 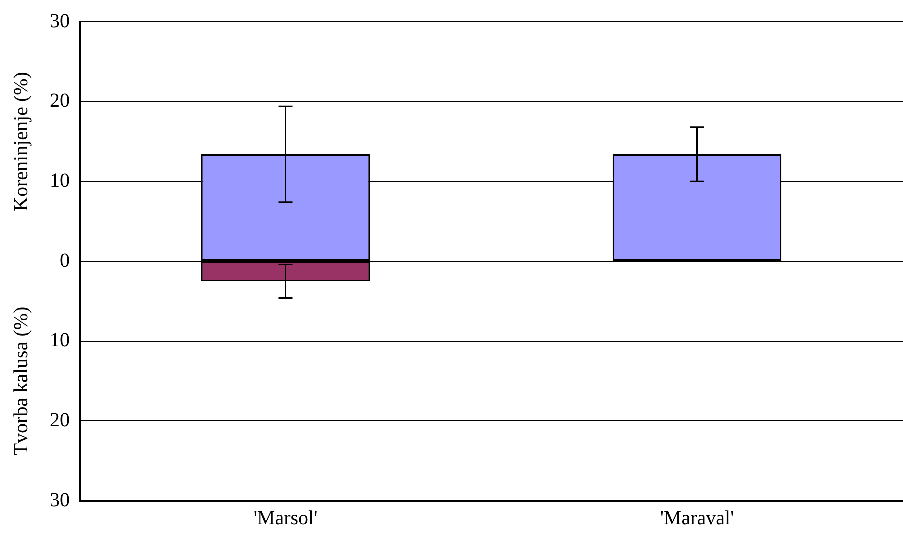 I want to click on y-axis-title: Koreninjenje (%), so click(x=21, y=142).